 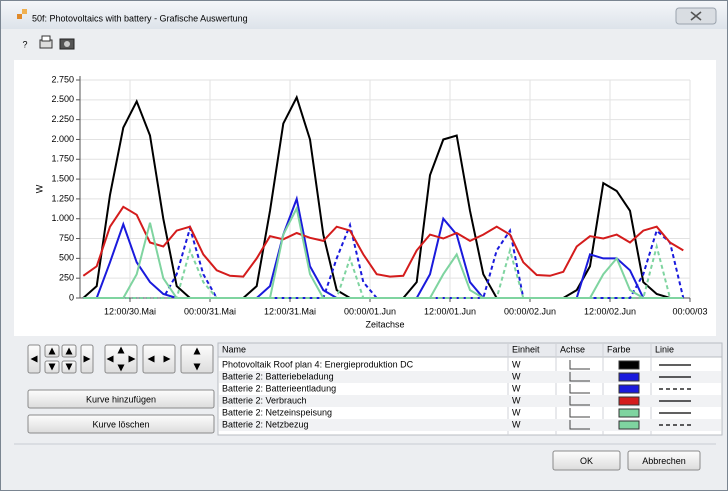 I want to click on y-tick-label: 500, so click(x=66, y=258).